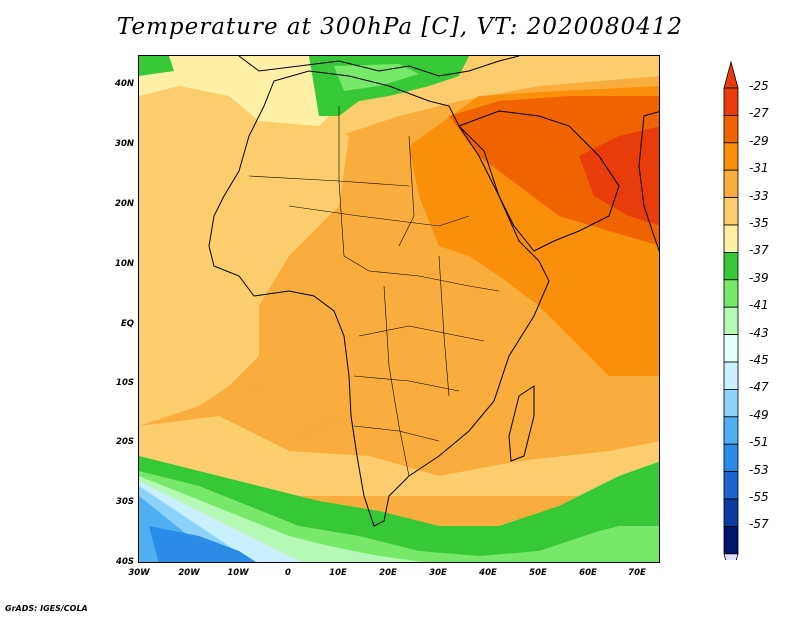  Describe the element at coordinates (124, 264) in the screenshot. I see `lat-label: 10N` at that location.